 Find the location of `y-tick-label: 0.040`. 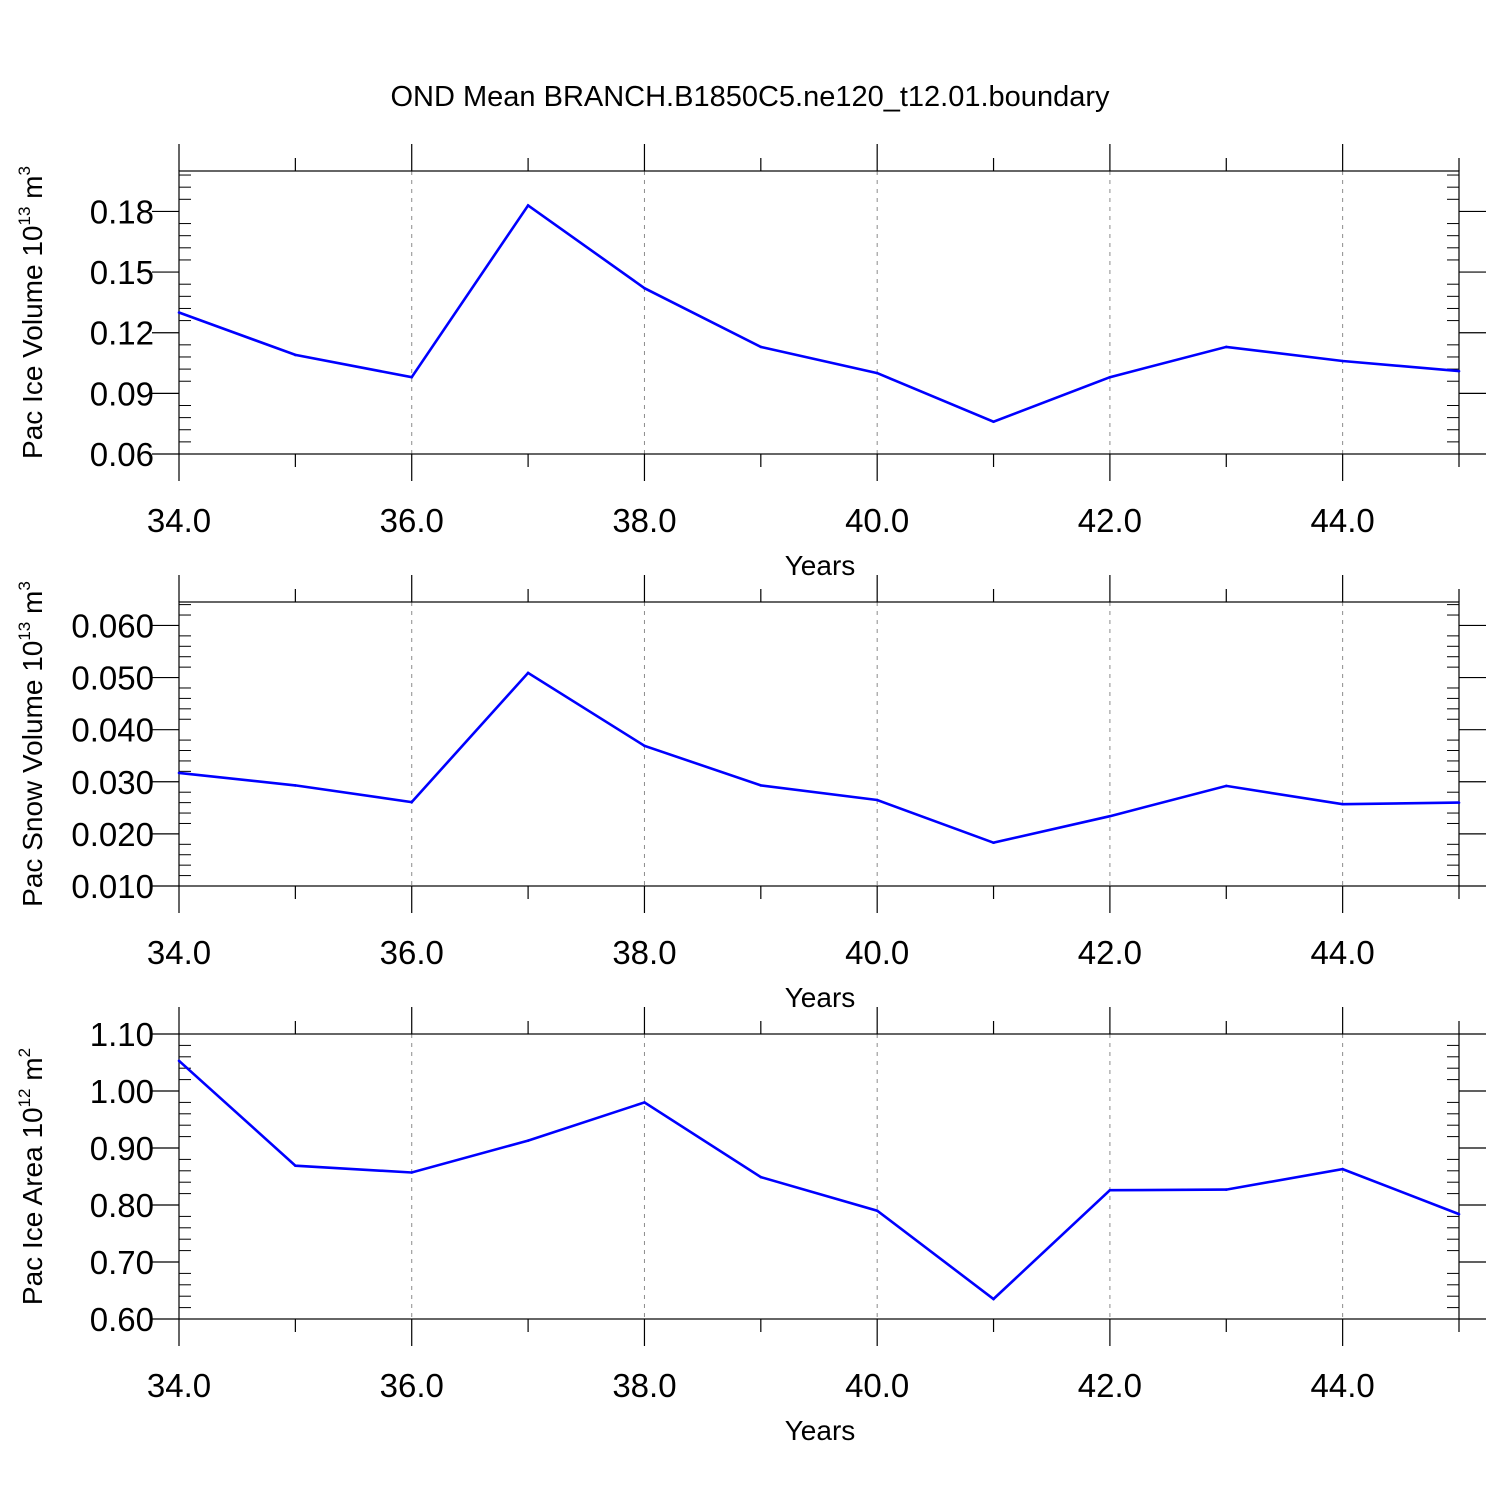

y-tick-label: 0.040 is located at coordinates (112, 730).